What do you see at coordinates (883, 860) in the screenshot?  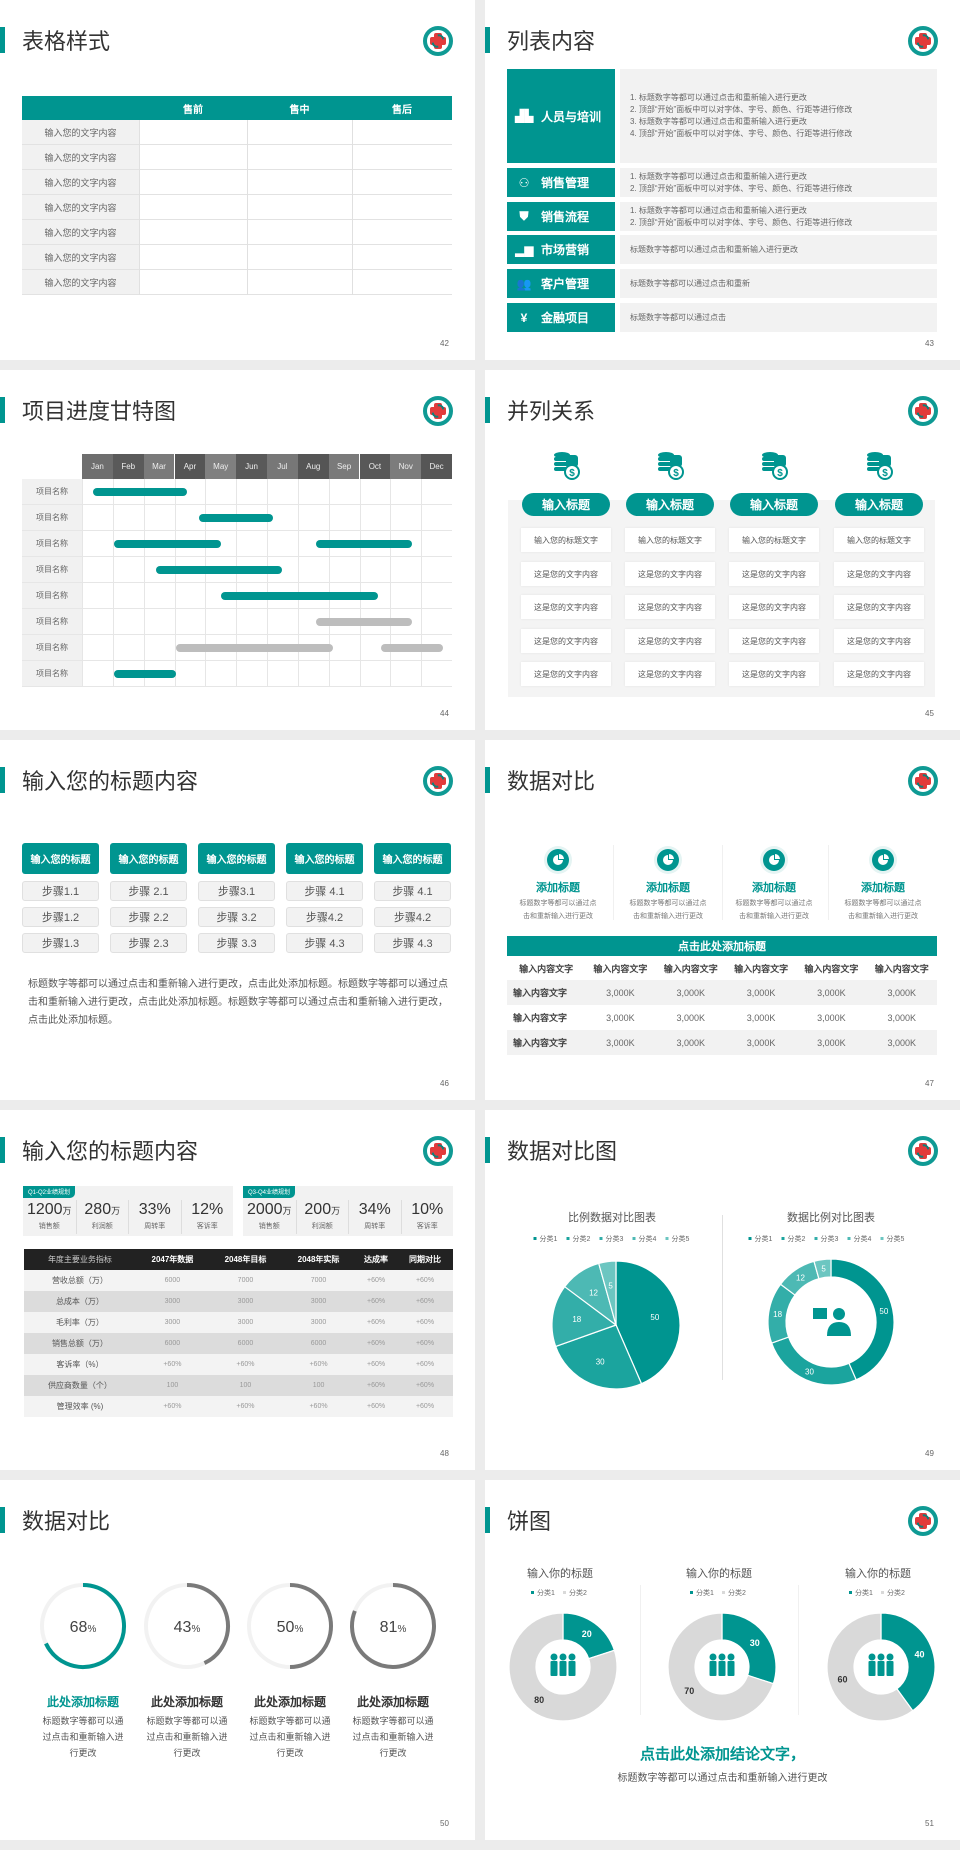 I see `pie-chart-icon` at bounding box center [883, 860].